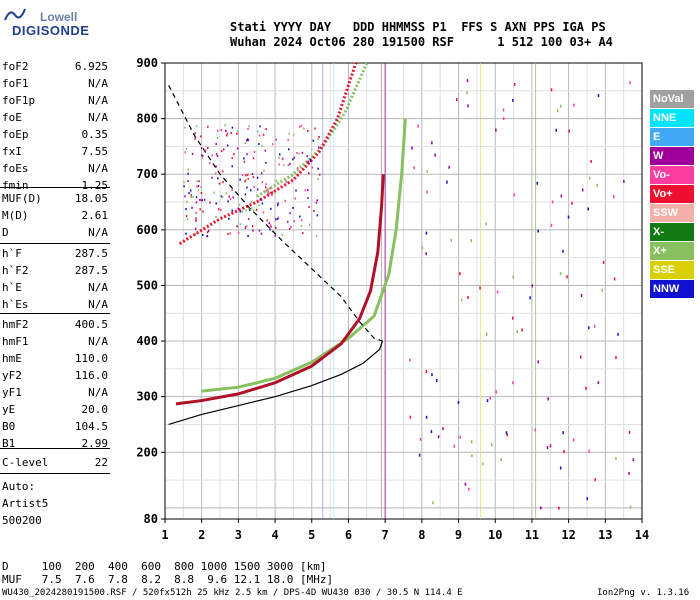  What do you see at coordinates (12, 151) in the screenshot?
I see `param-key: fxI` at bounding box center [12, 151].